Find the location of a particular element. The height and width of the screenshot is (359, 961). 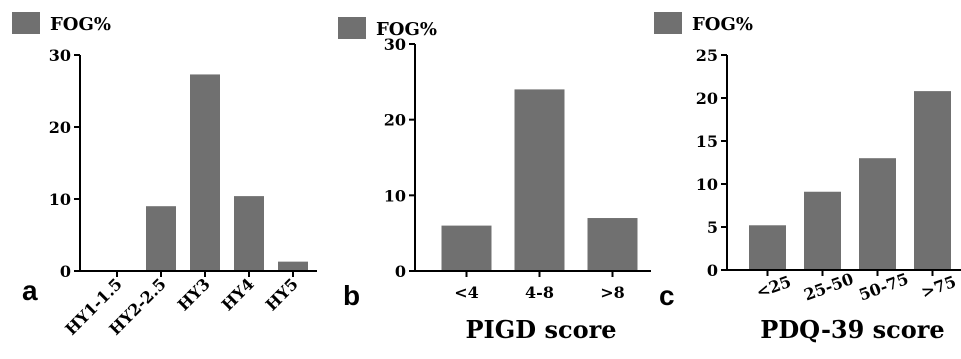

x-tick-label: 25-50 is located at coordinates (828, 286).